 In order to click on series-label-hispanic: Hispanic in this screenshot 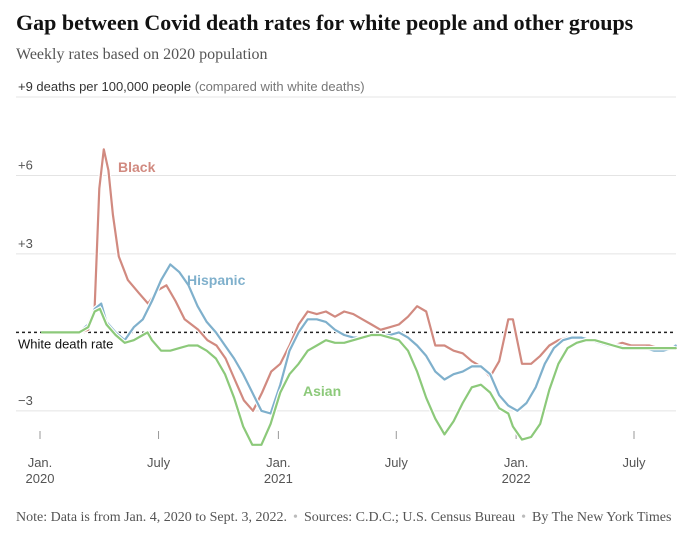, I will do `click(216, 280)`.